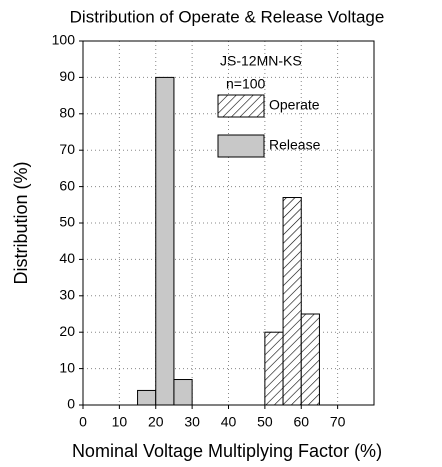  Describe the element at coordinates (67, 149) in the screenshot. I see `y-tick-label: 70` at that location.